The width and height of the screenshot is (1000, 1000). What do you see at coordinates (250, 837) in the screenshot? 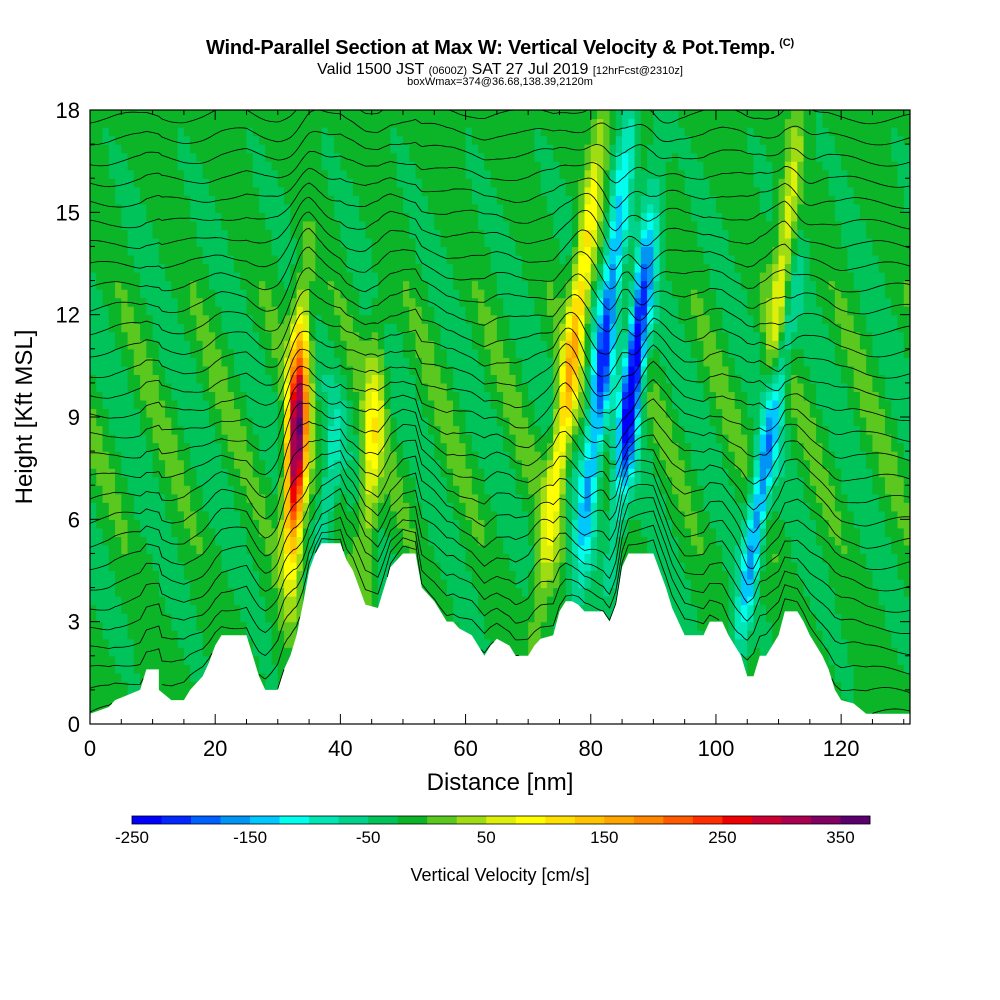
I see `colorbar-tick-label: -150` at bounding box center [250, 837].